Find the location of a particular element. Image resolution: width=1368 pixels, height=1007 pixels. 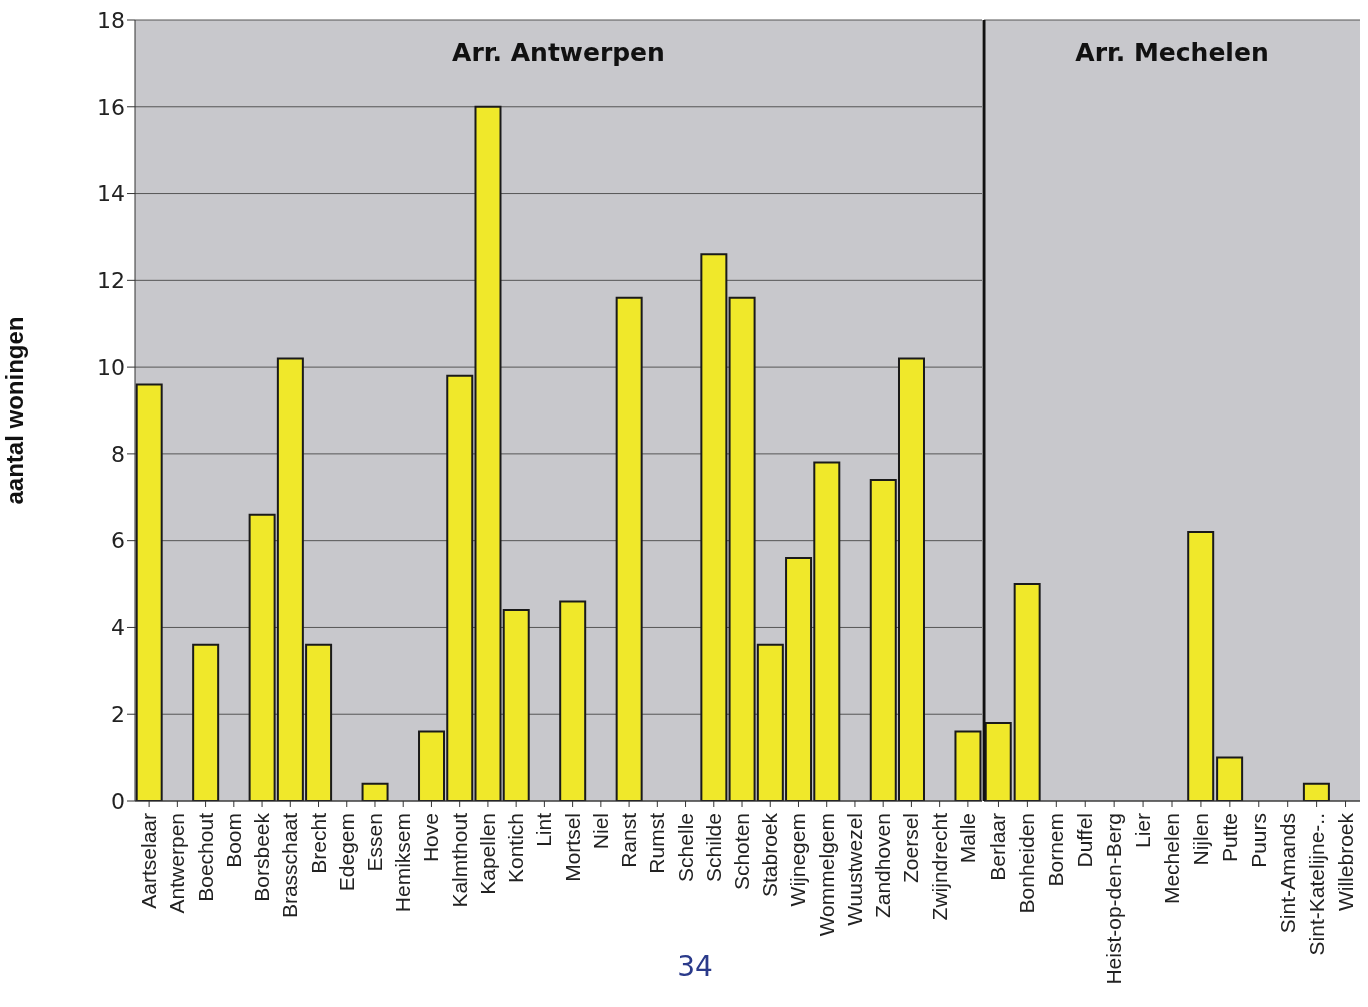

x-tick-label: Heist-op-den-Berg is located at coordinates (1114, 899).